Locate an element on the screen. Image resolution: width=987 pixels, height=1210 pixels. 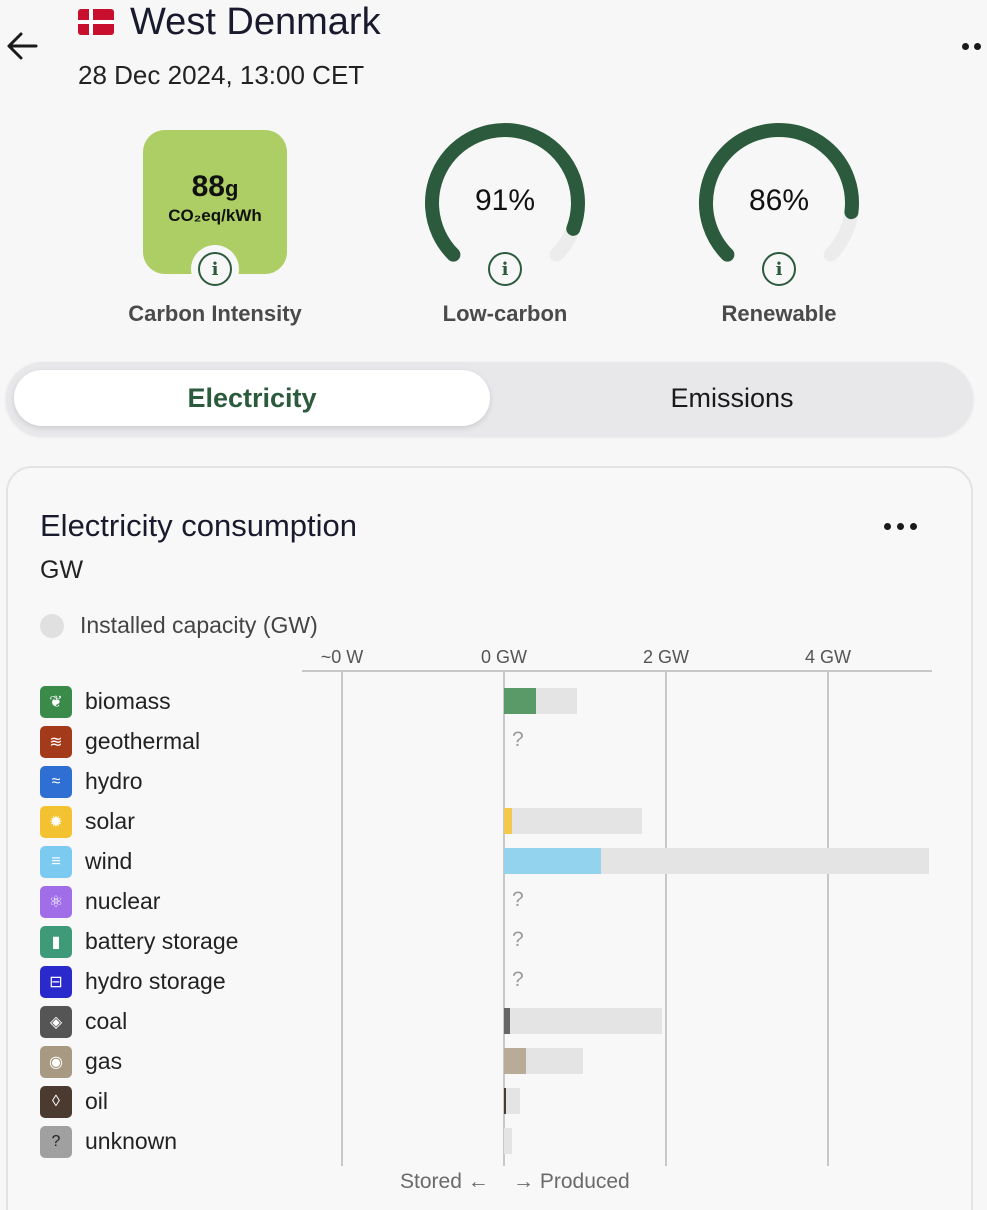
low-carbon-gauge is located at coordinates (505, 192).